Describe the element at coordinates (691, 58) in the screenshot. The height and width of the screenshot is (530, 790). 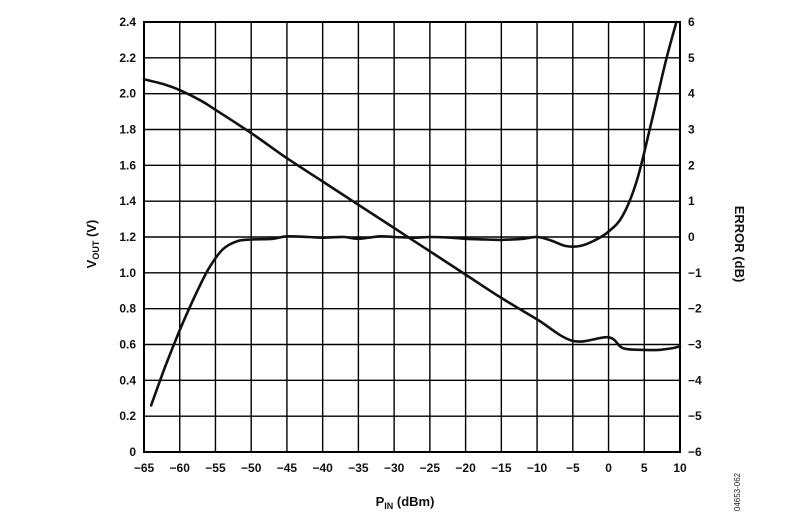
I see `y-right-tick-label: 5` at that location.